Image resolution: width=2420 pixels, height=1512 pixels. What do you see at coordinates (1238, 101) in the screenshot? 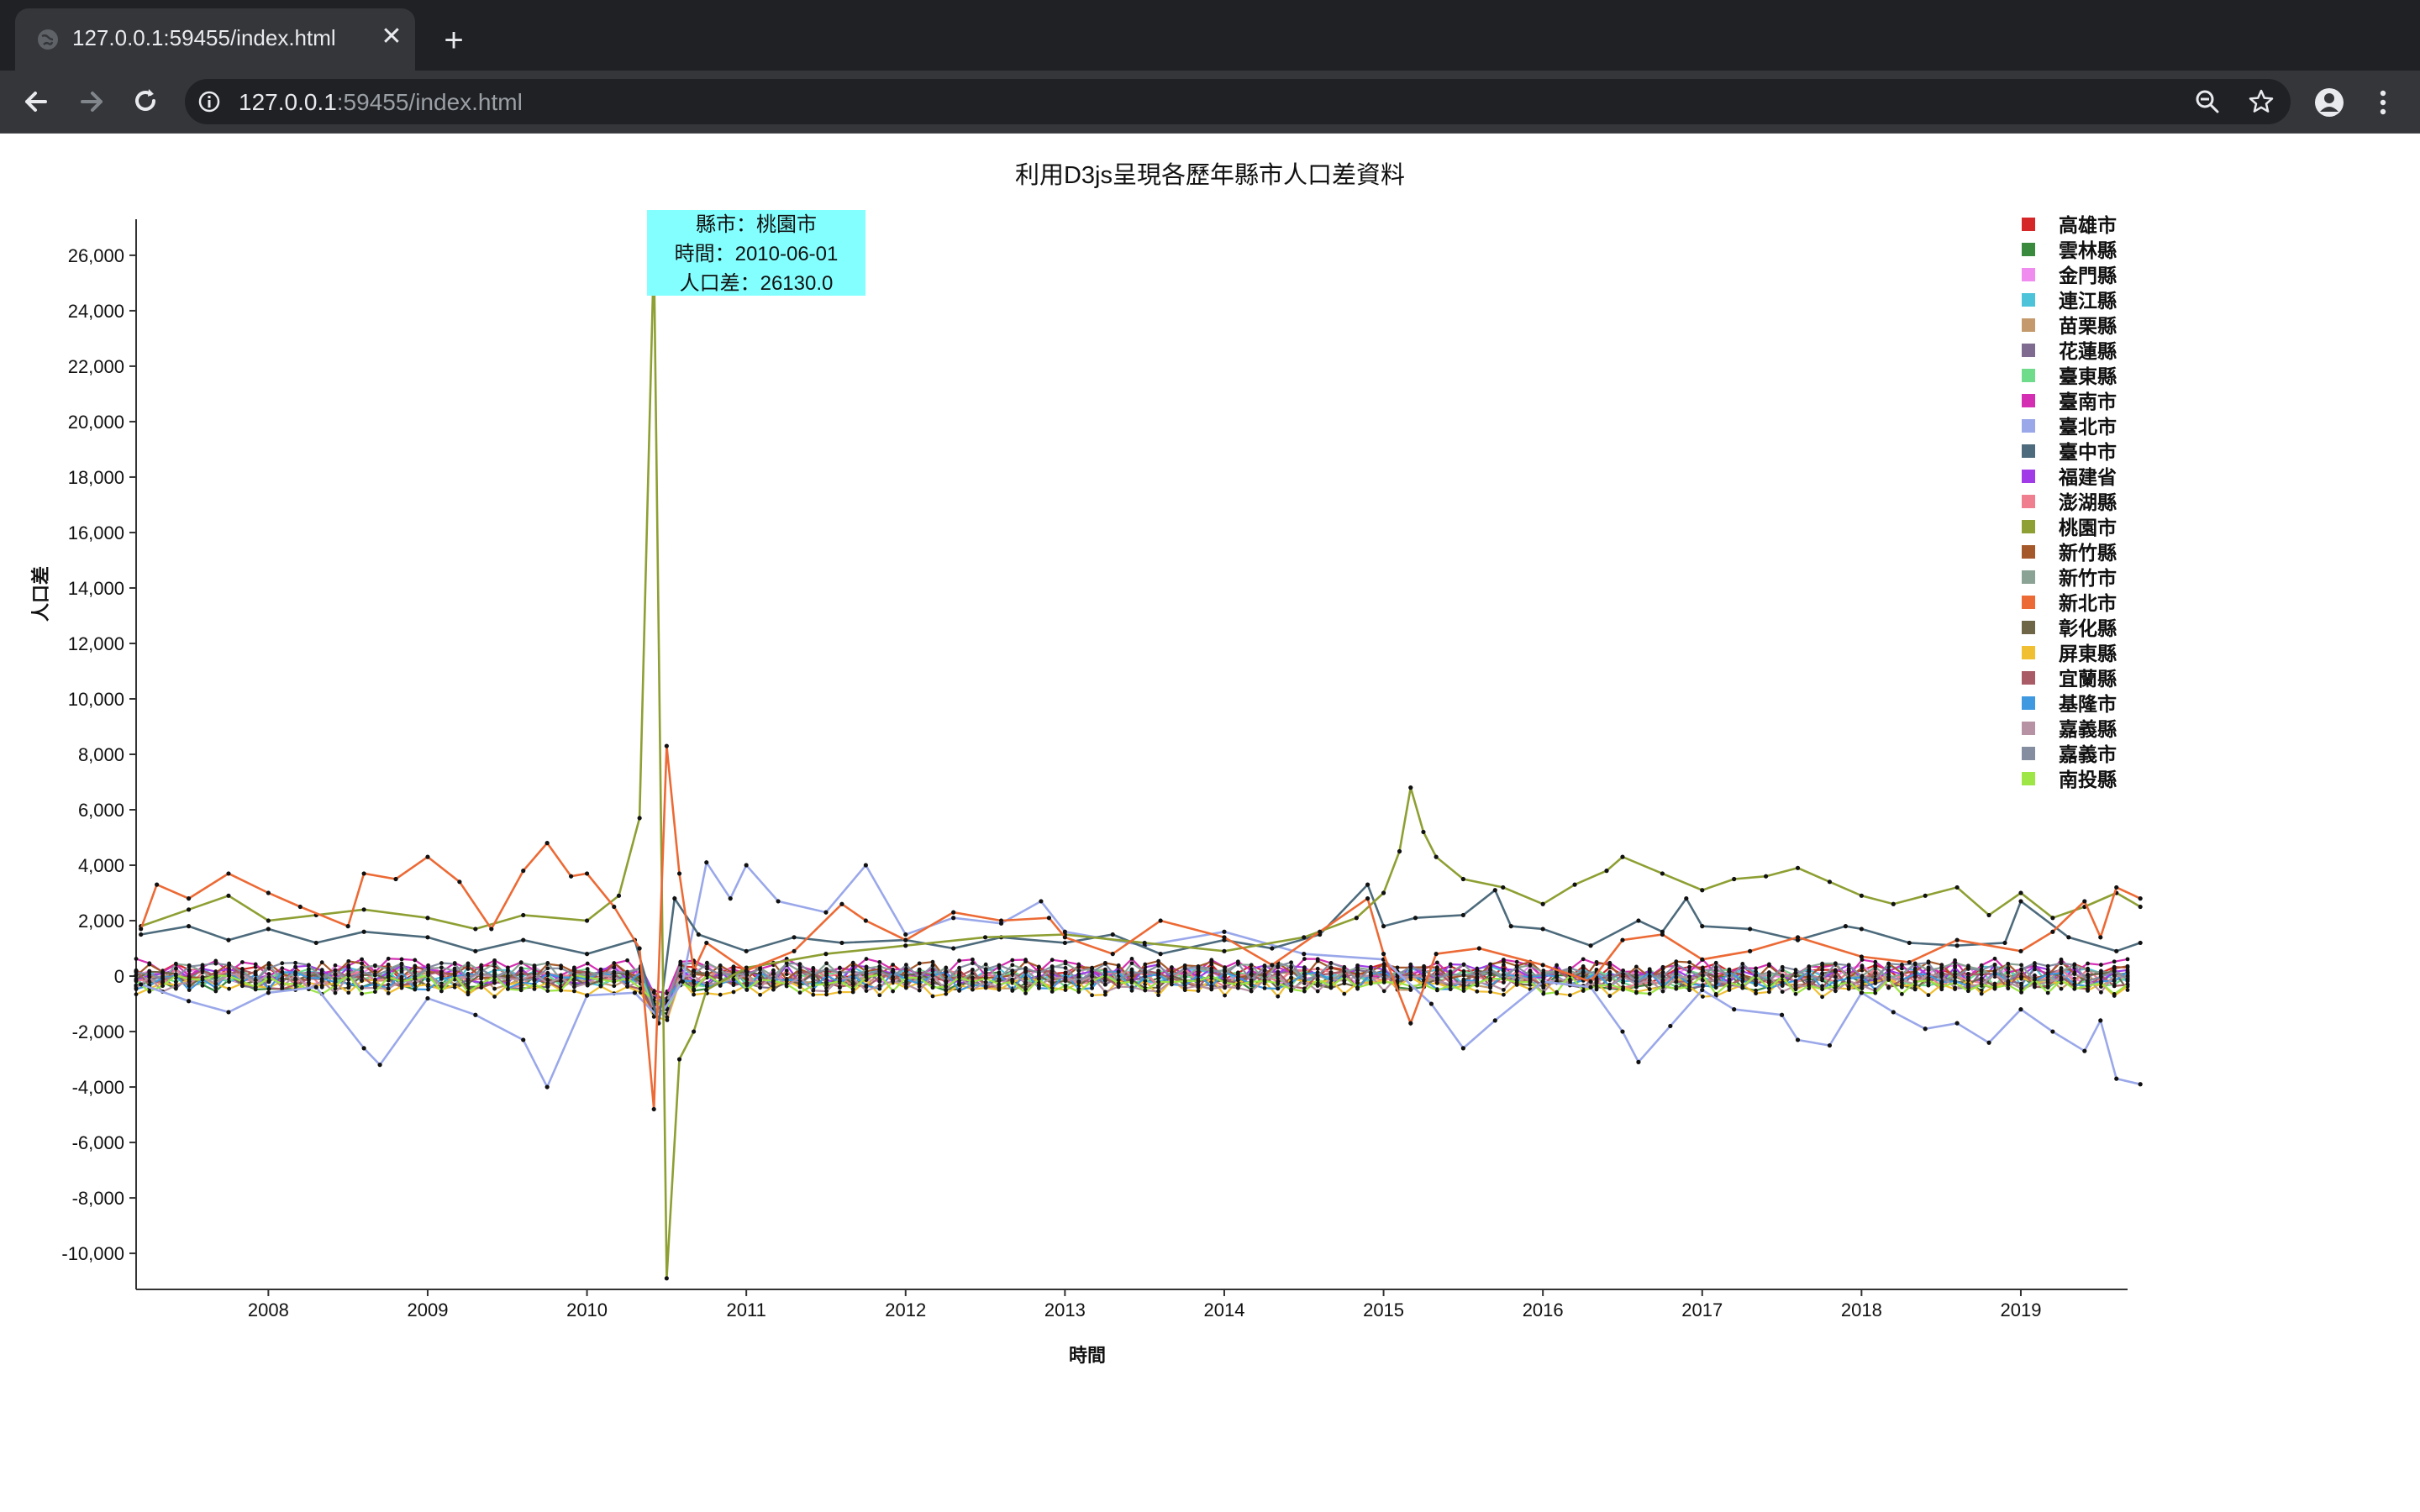
I see `address-bar: 127.0.0.1:59455/index.html` at bounding box center [1238, 101].